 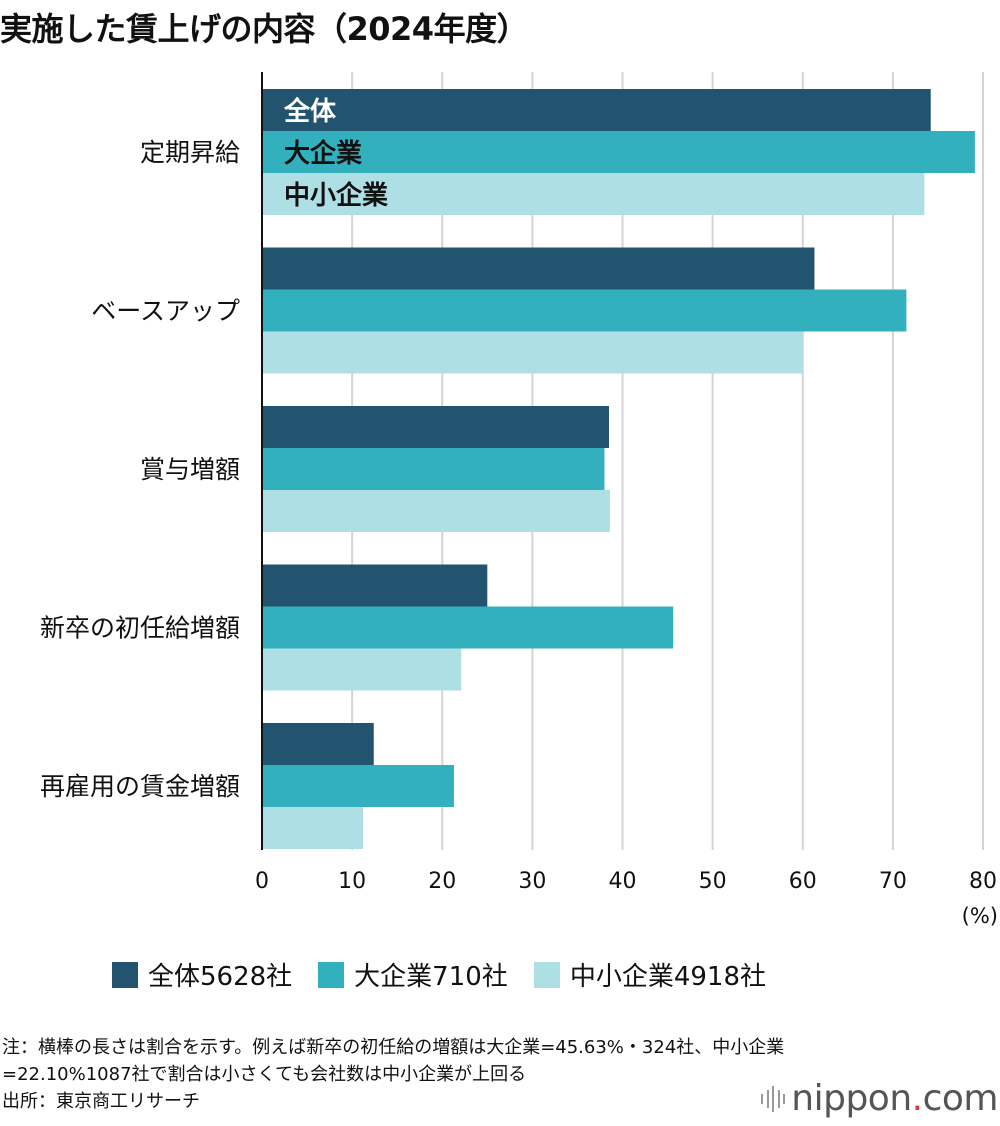 I want to click on legend-item-sme: 中小企業4918社, so click(x=649, y=974).